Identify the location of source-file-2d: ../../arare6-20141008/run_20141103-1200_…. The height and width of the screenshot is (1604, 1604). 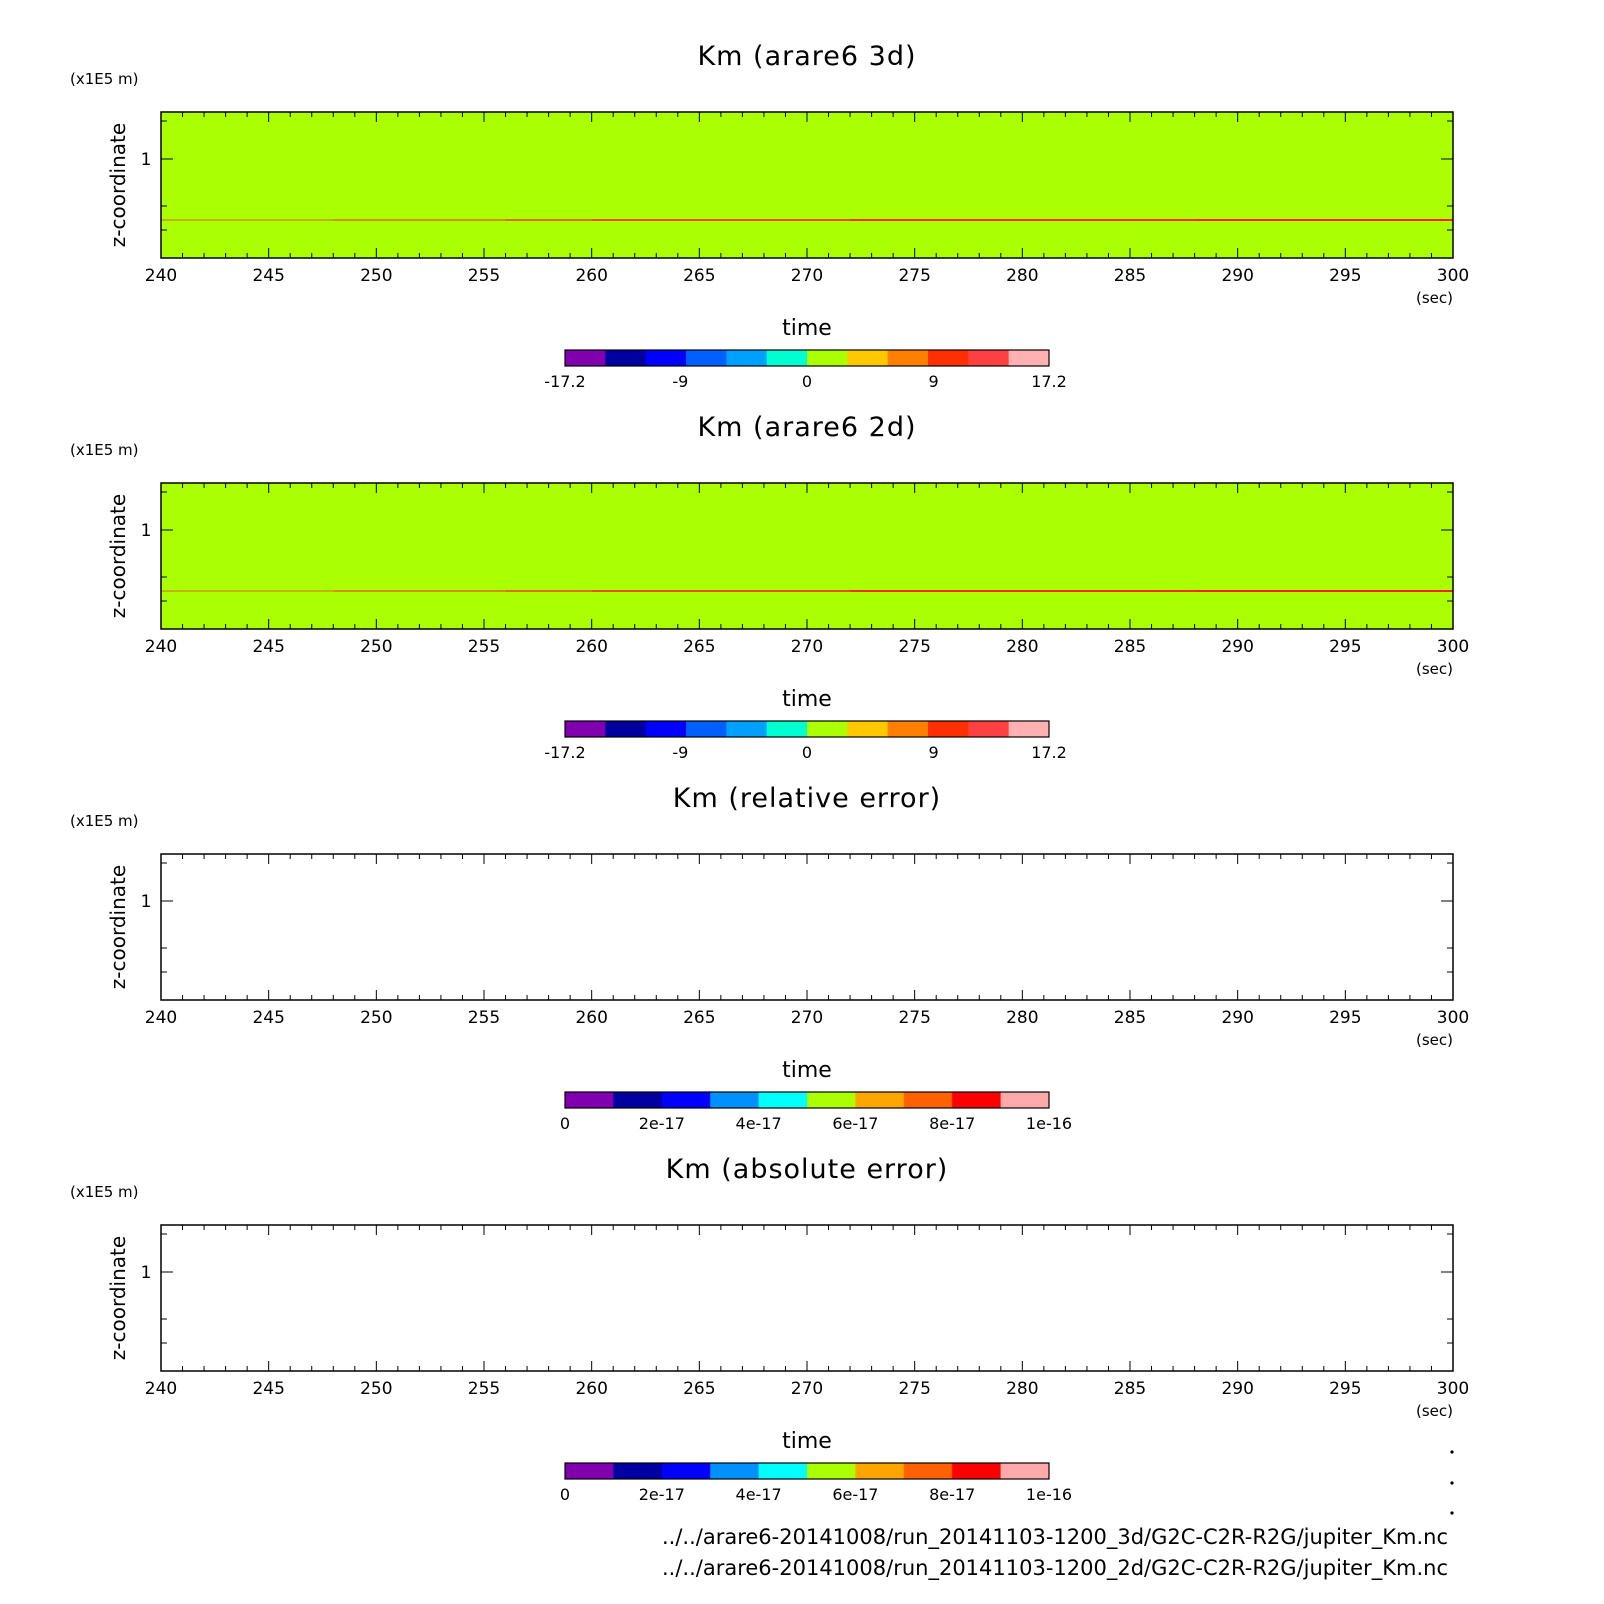
(1054, 1568).